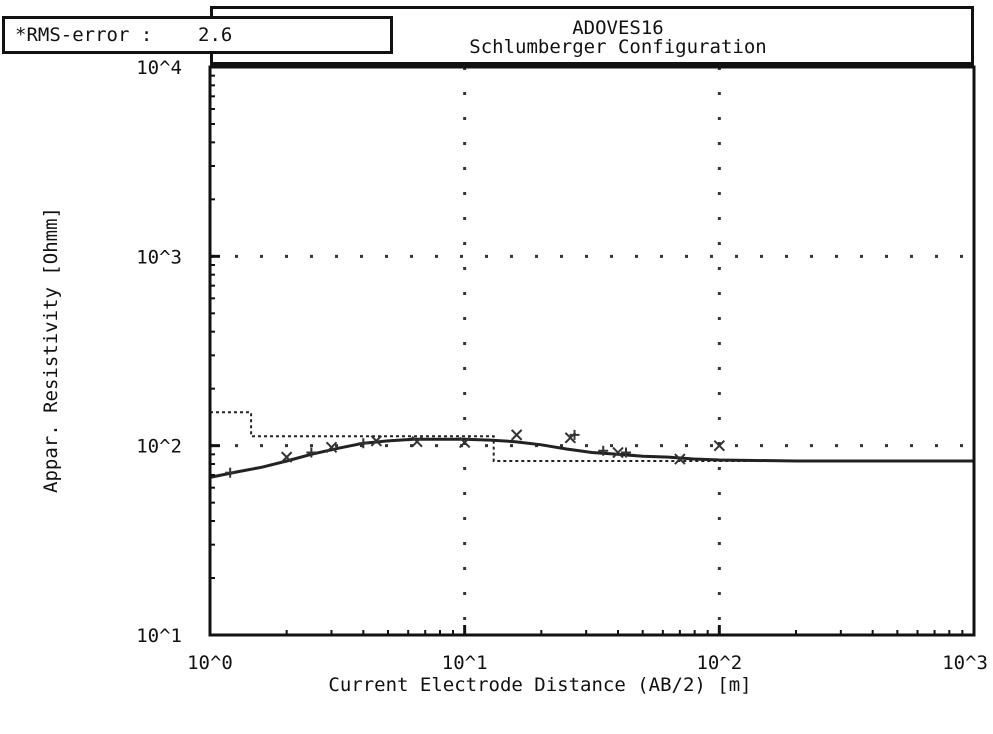 The height and width of the screenshot is (734, 993). What do you see at coordinates (84, 35) in the screenshot?
I see `rms-error-label: *RMS-error :` at bounding box center [84, 35].